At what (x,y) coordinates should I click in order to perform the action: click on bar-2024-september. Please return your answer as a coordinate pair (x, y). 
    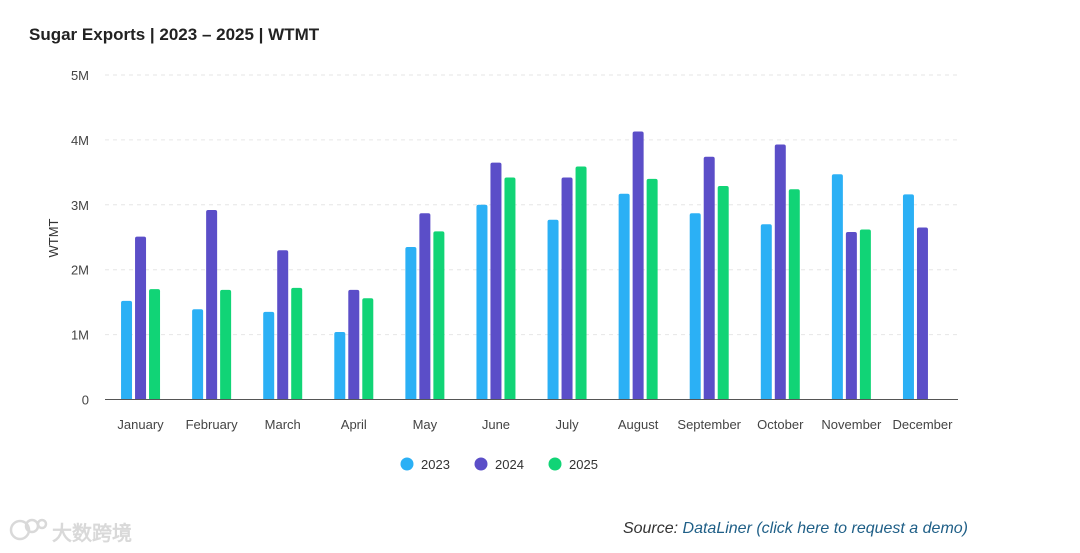
    Looking at the image, I should click on (709, 278).